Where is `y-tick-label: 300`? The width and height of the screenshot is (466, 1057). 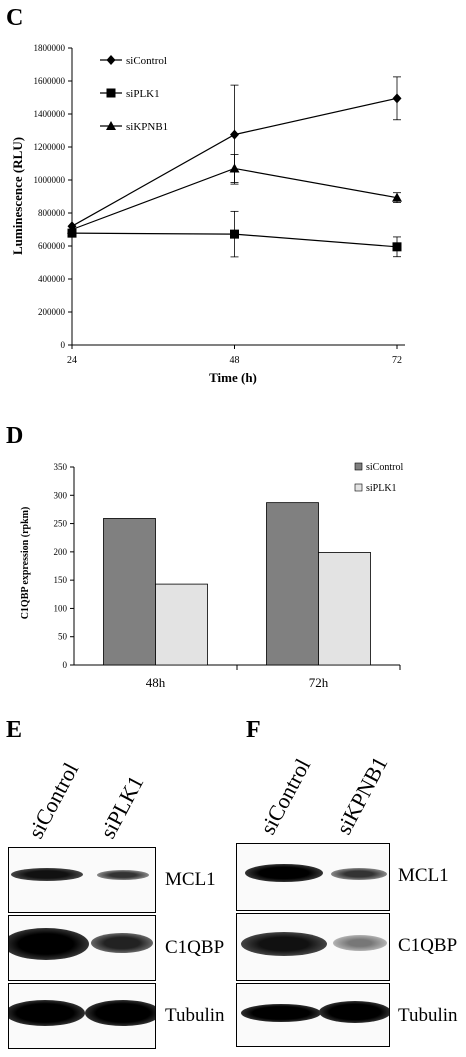
y-tick-label: 300 is located at coordinates (61, 495).